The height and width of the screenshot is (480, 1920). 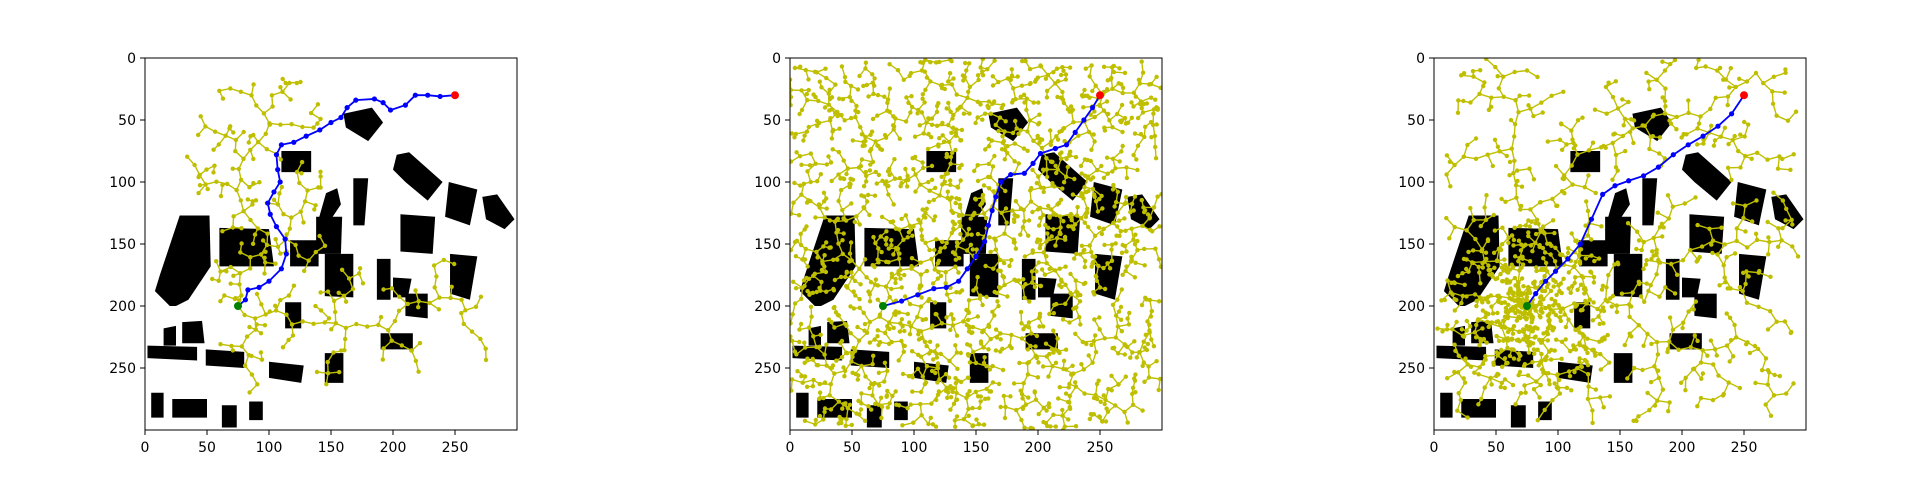 What do you see at coordinates (337, 235) in the screenshot?
I see `tree-nodes` at bounding box center [337, 235].